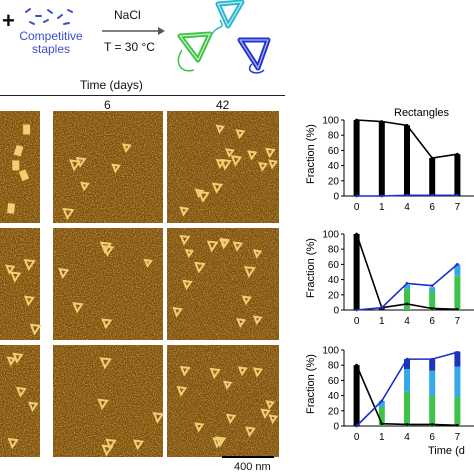 Image resolution: width=474 pixels, height=474 pixels. Describe the element at coordinates (389, 159) in the screenshot. I see `chart-rectangles: Fraction (%) Rectangles 0 20 40 60 80 100 0 1 4 6 7` at that location.